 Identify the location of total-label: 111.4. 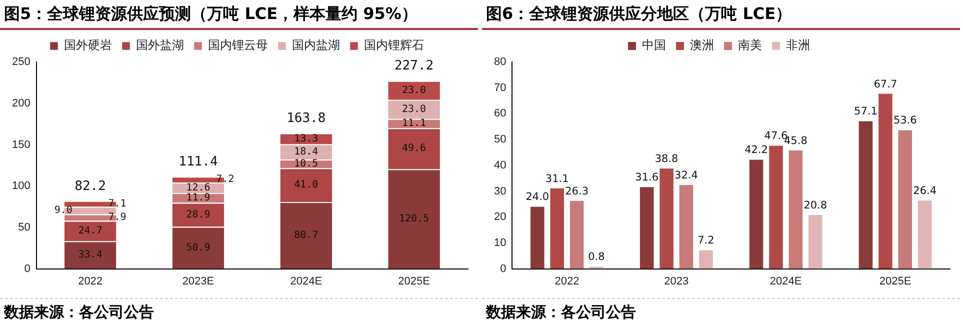
(198, 162).